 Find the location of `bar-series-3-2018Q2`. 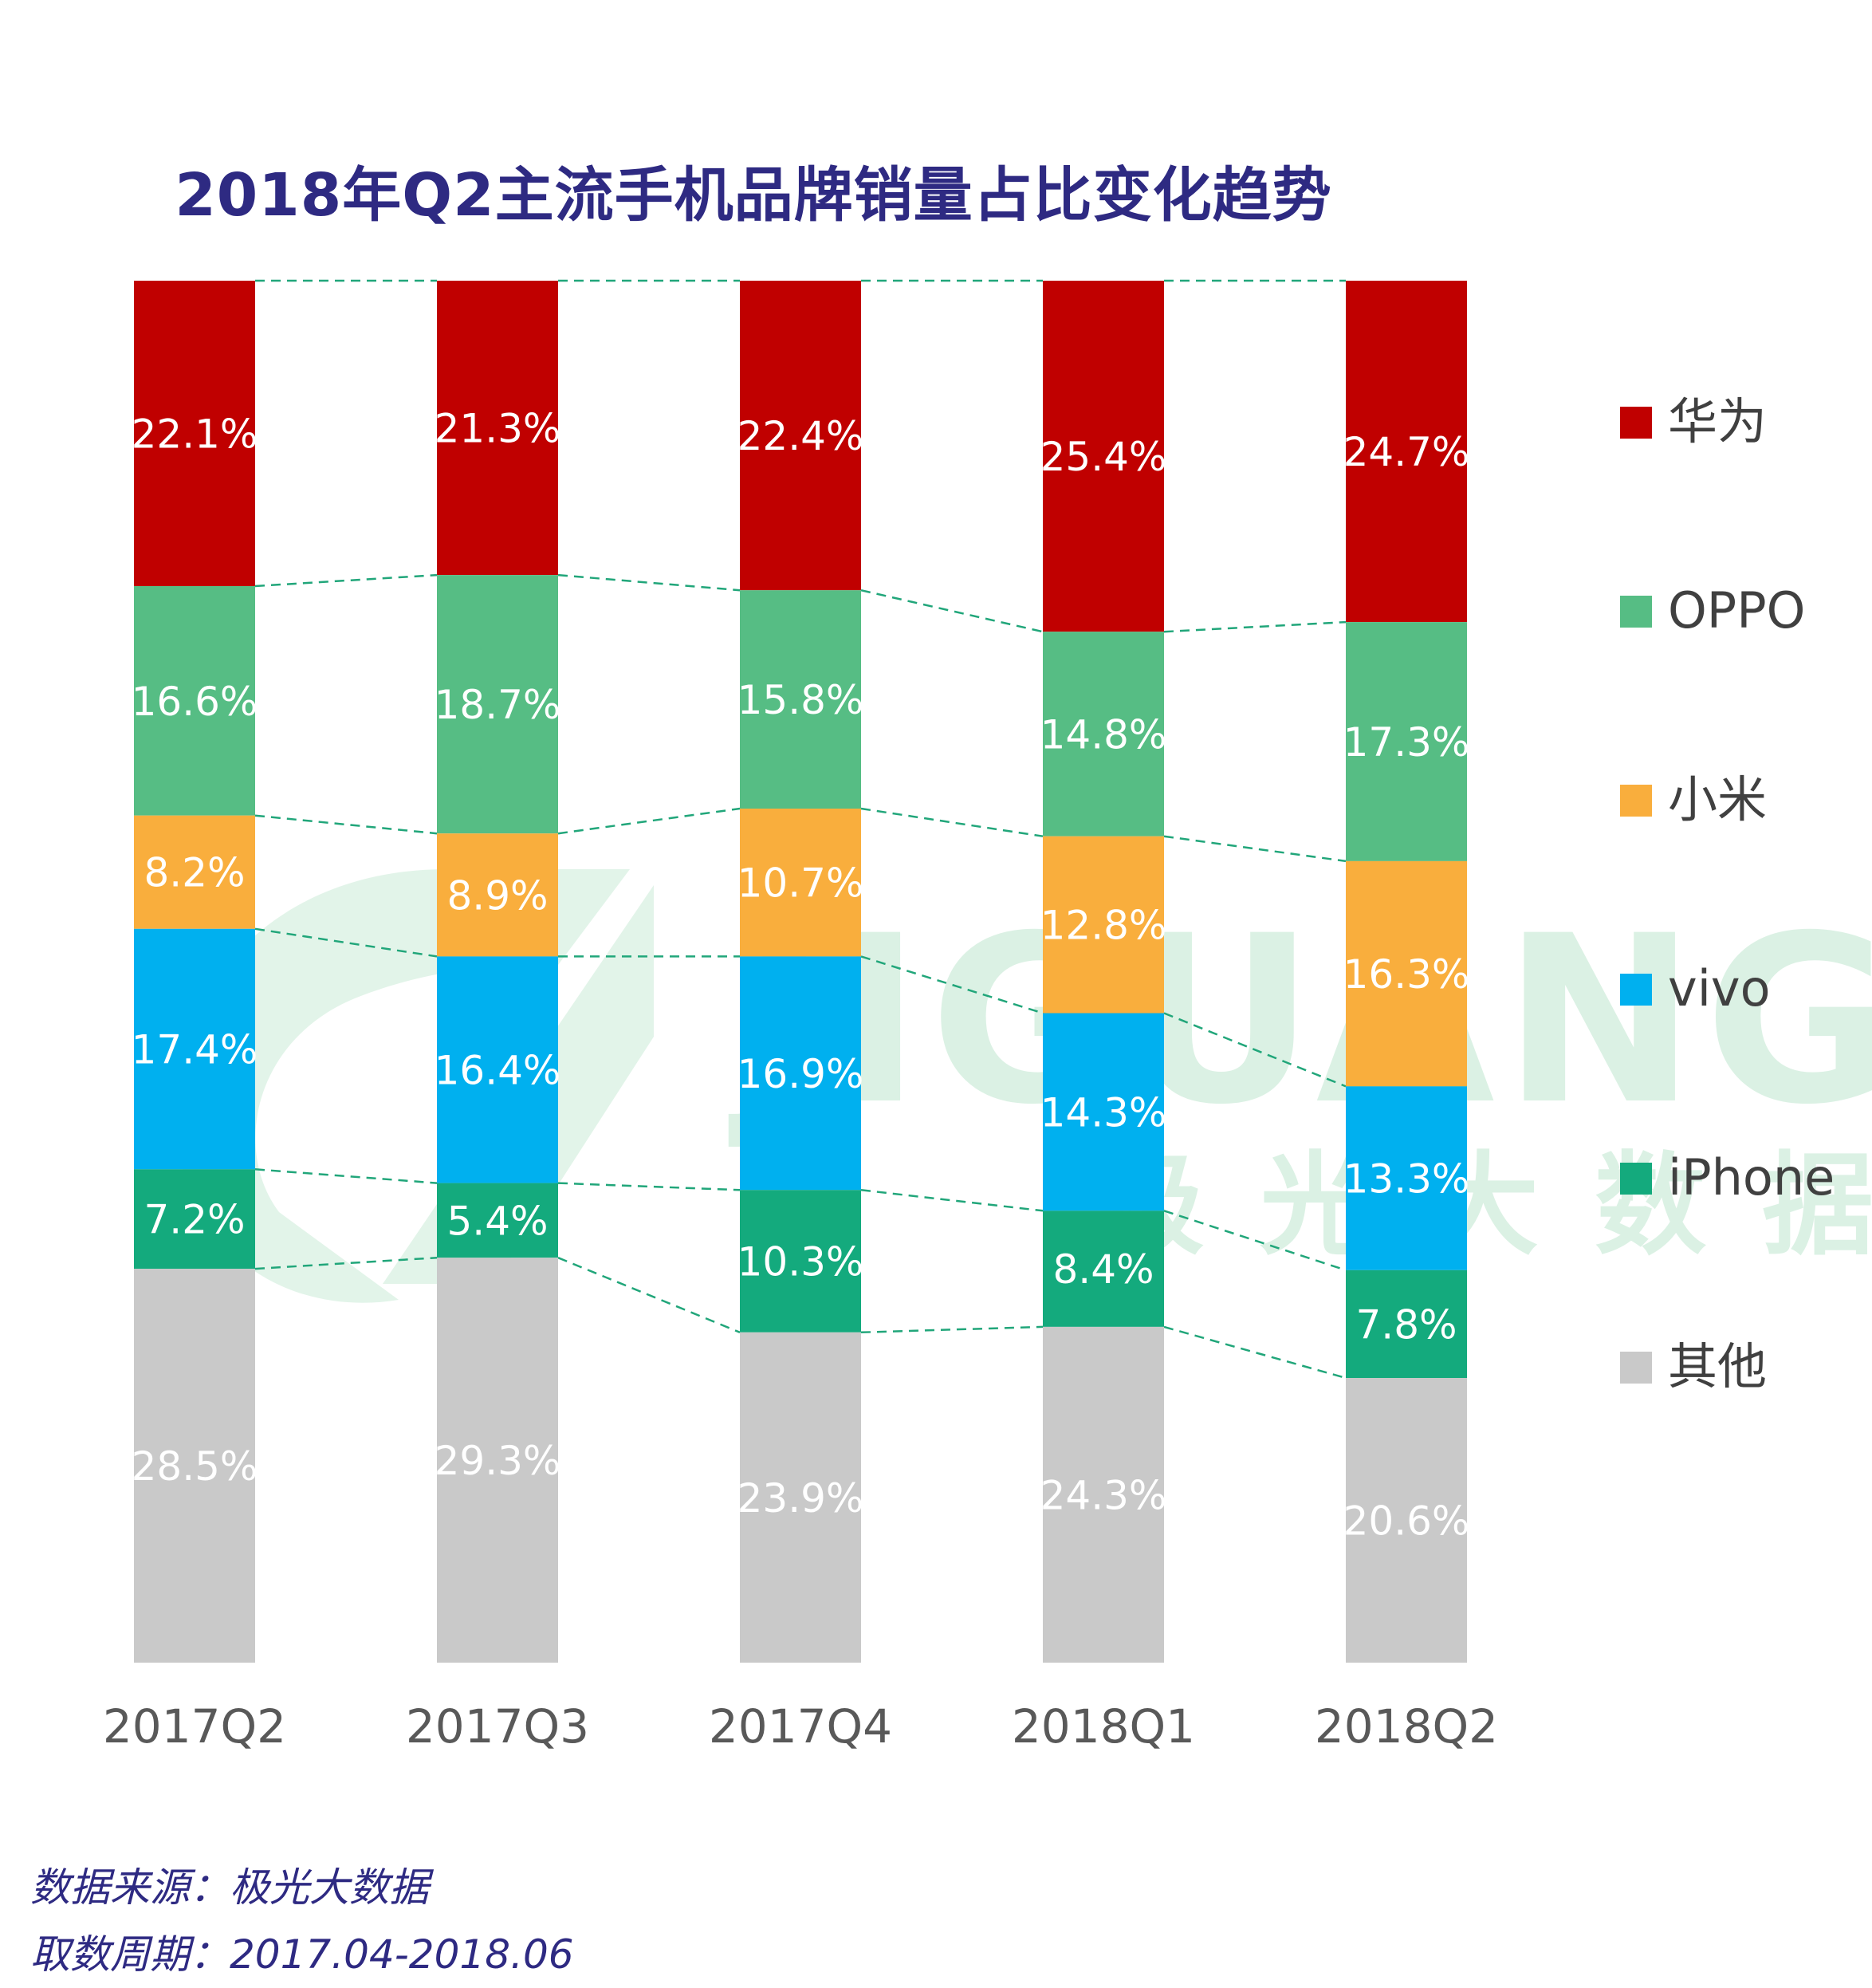

bar-series-3-2018Q2 is located at coordinates (1406, 973).